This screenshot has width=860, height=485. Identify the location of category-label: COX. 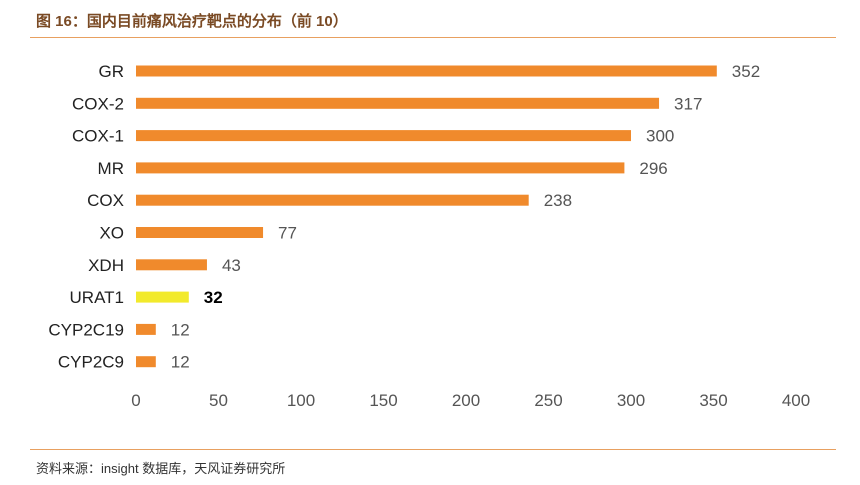
(105, 200).